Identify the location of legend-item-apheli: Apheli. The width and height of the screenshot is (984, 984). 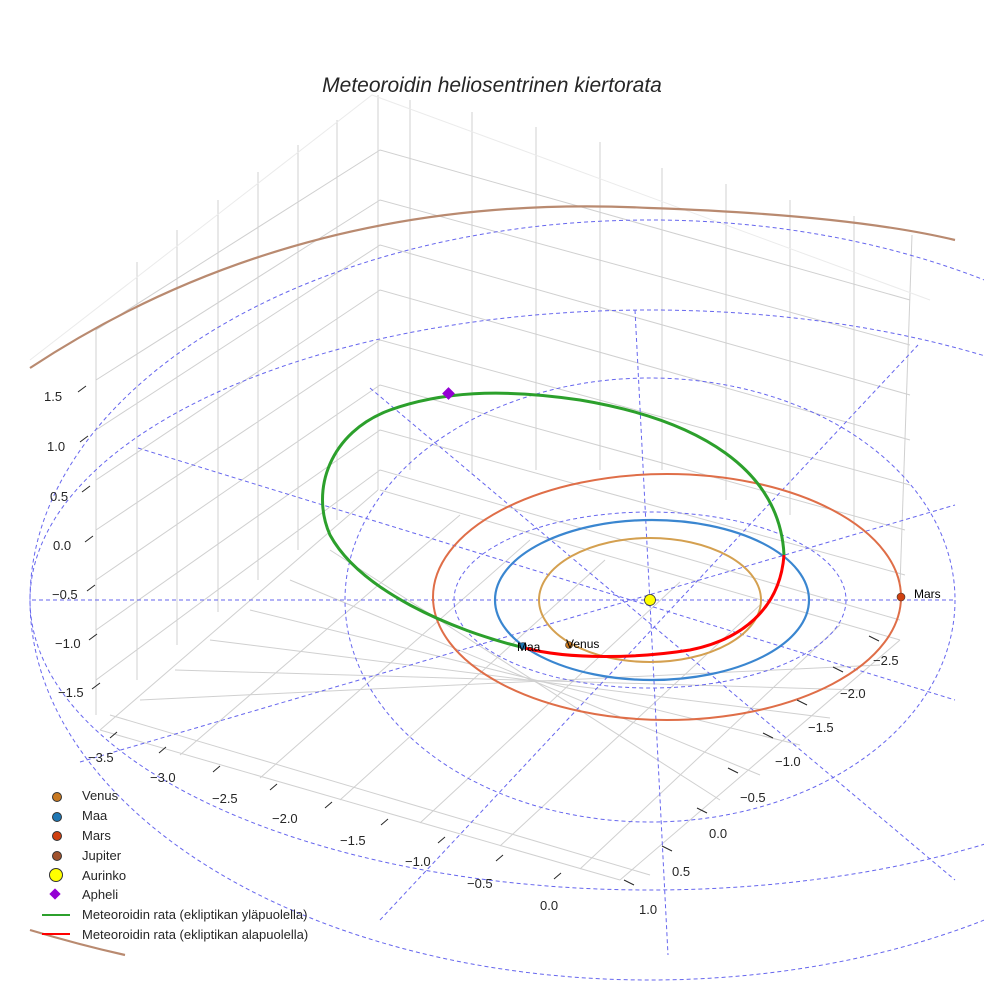
(173, 895).